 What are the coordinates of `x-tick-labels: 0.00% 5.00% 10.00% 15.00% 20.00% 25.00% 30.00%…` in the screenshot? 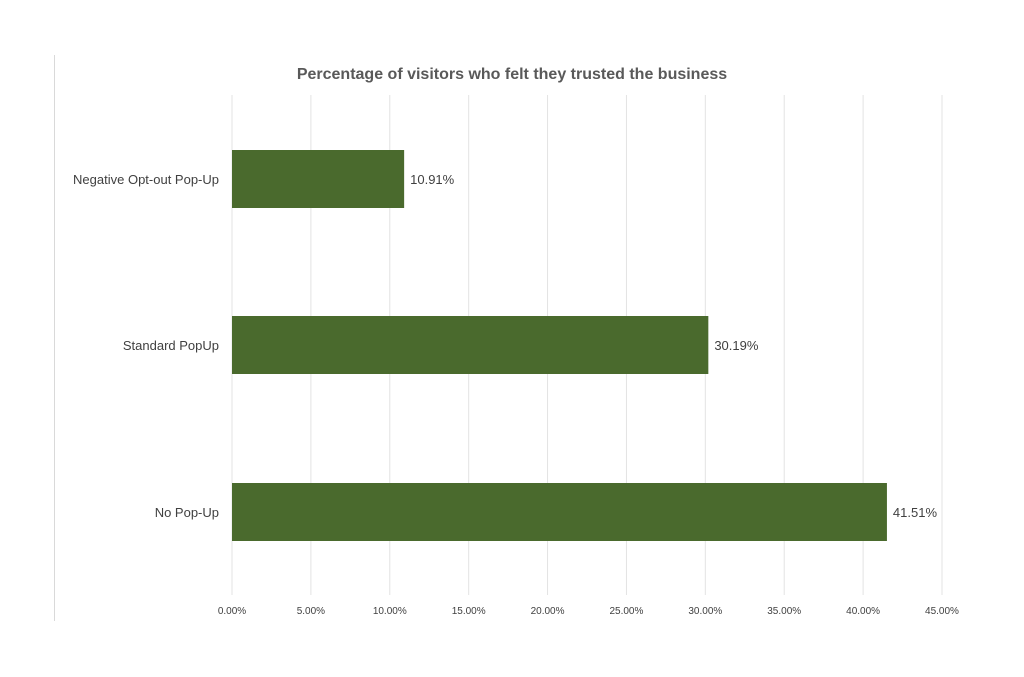 It's located at (588, 611).